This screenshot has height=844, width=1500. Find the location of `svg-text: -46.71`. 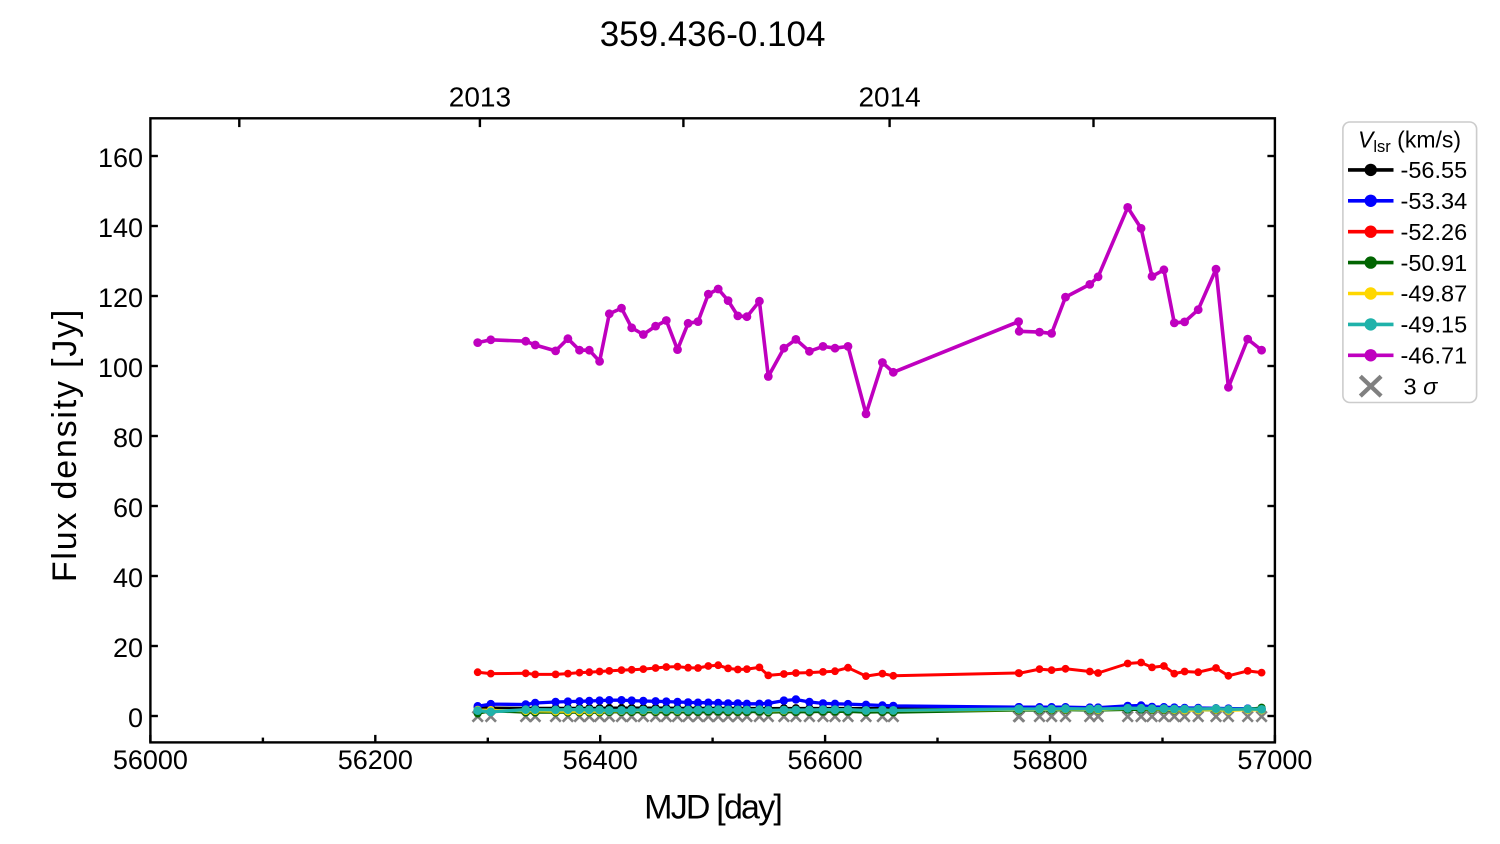

svg-text: -46.71 is located at coordinates (1434, 356).